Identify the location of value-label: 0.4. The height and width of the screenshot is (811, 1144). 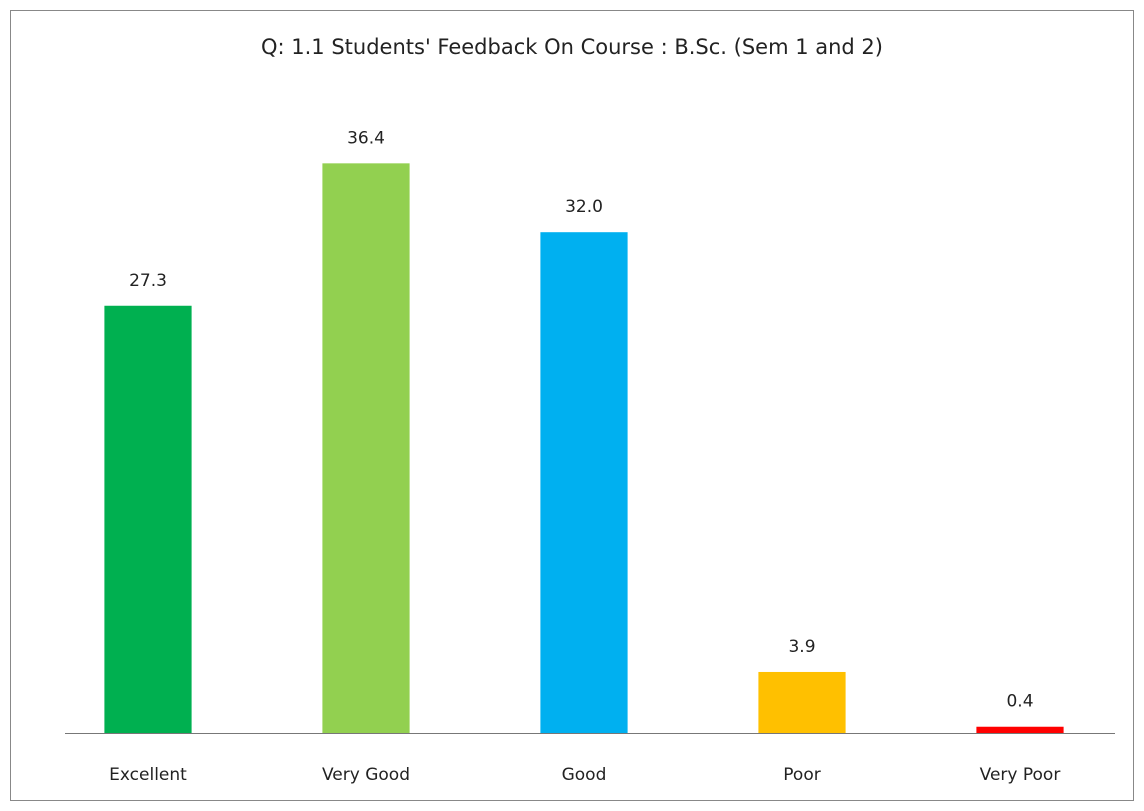
(1019, 702).